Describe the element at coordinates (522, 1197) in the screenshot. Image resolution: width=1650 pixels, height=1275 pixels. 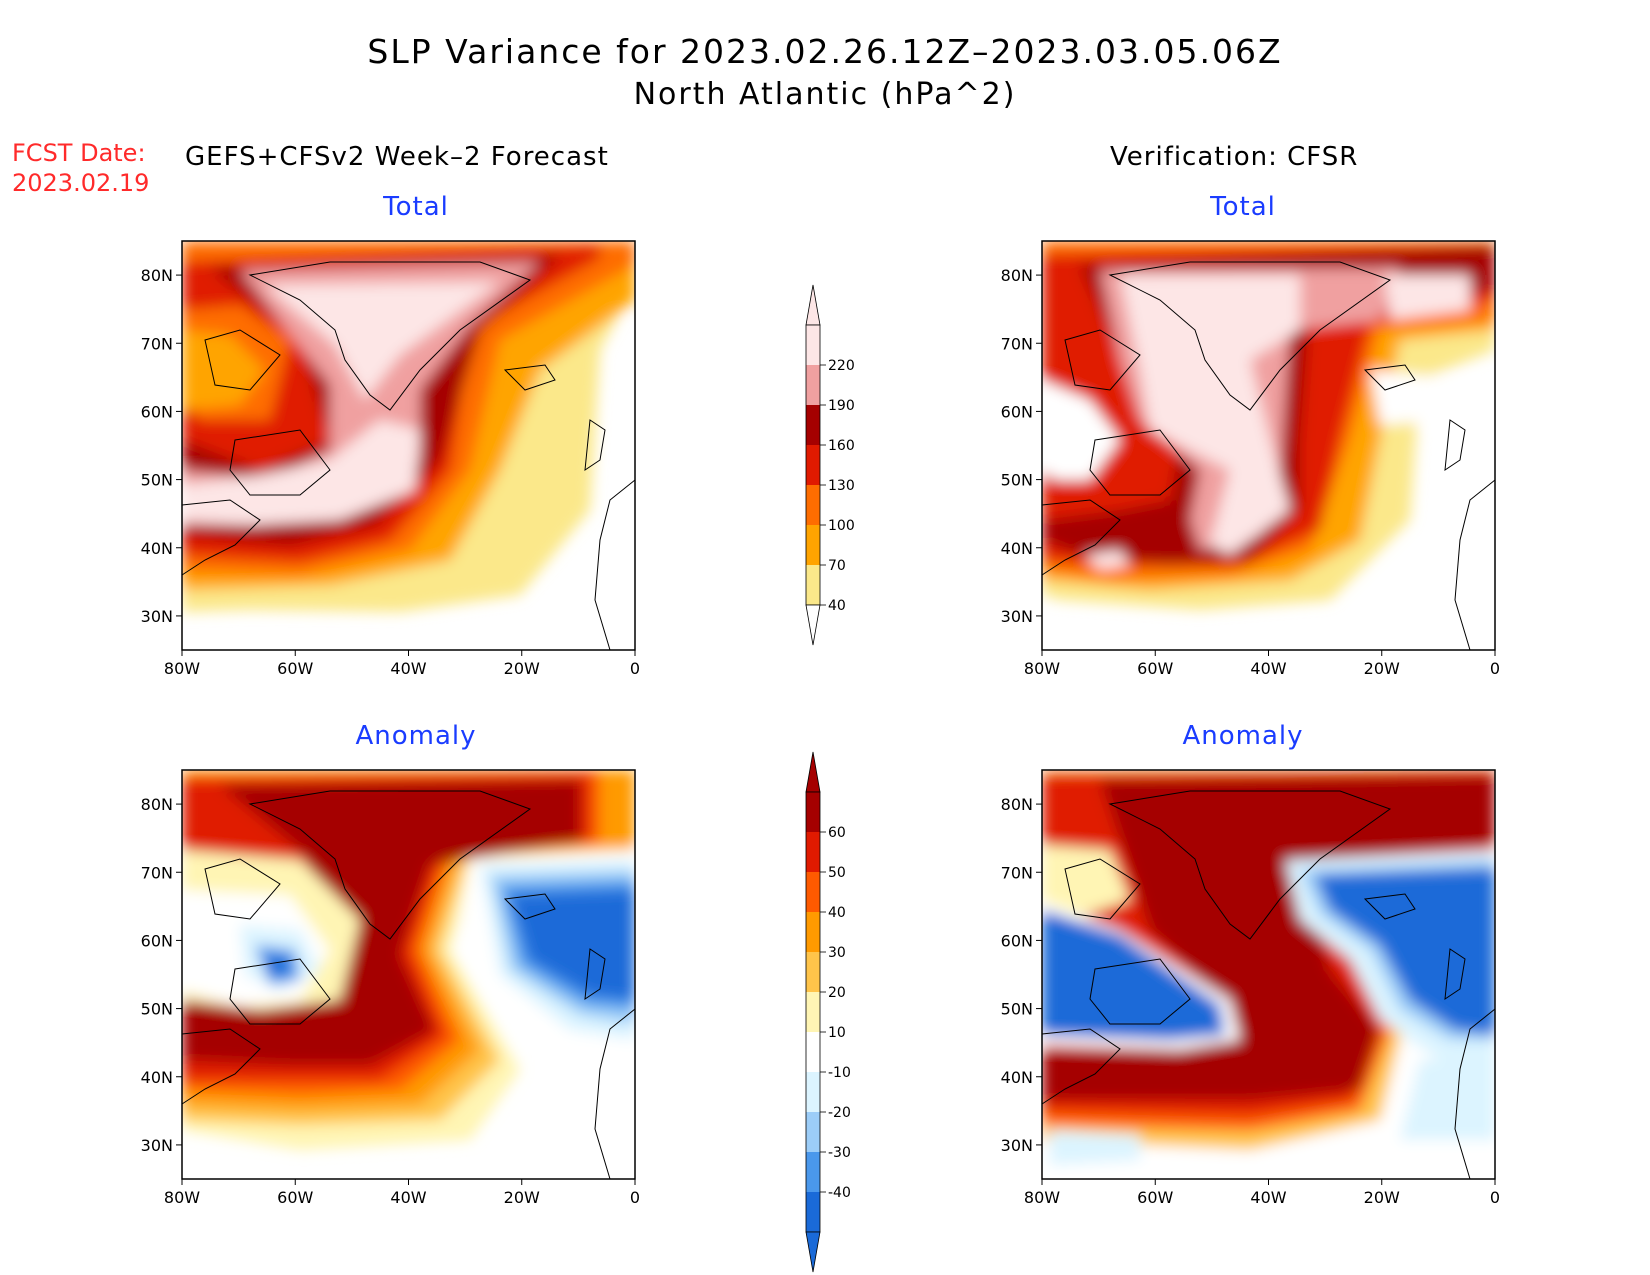
I see `fc-anom-lon-label: 20W` at that location.